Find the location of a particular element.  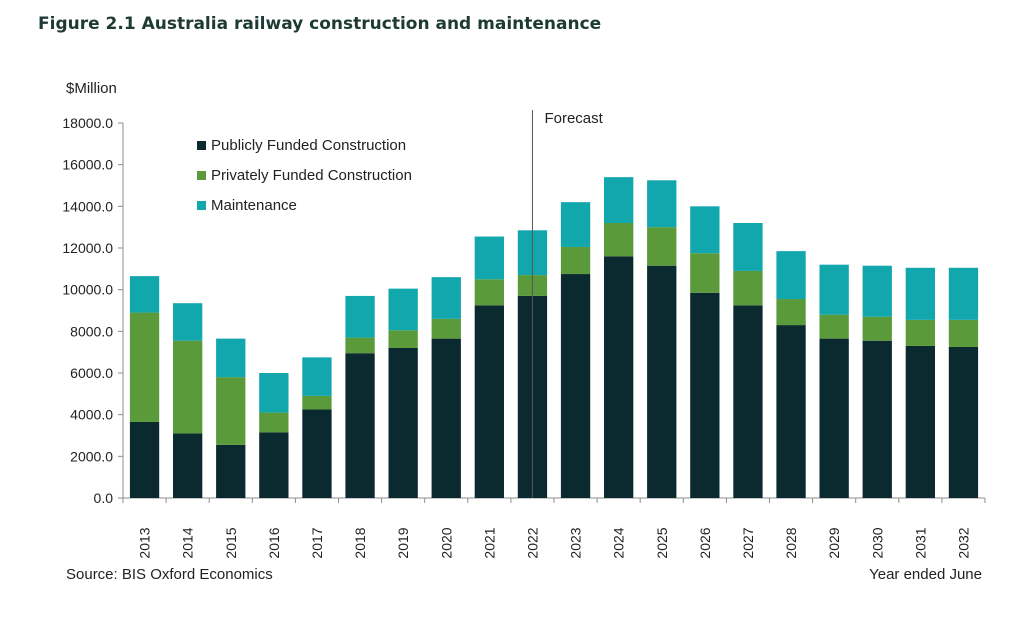

legend-label: Publicly Funded Construction is located at coordinates (308, 145).